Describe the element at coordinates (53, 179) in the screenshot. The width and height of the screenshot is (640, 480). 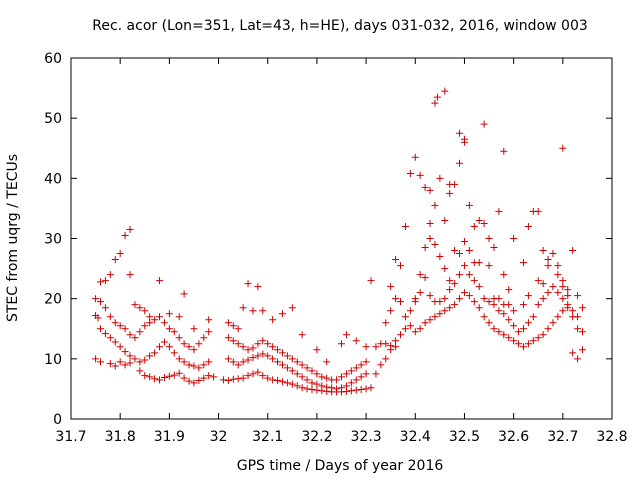
I see `y-tick-label: 40` at that location.